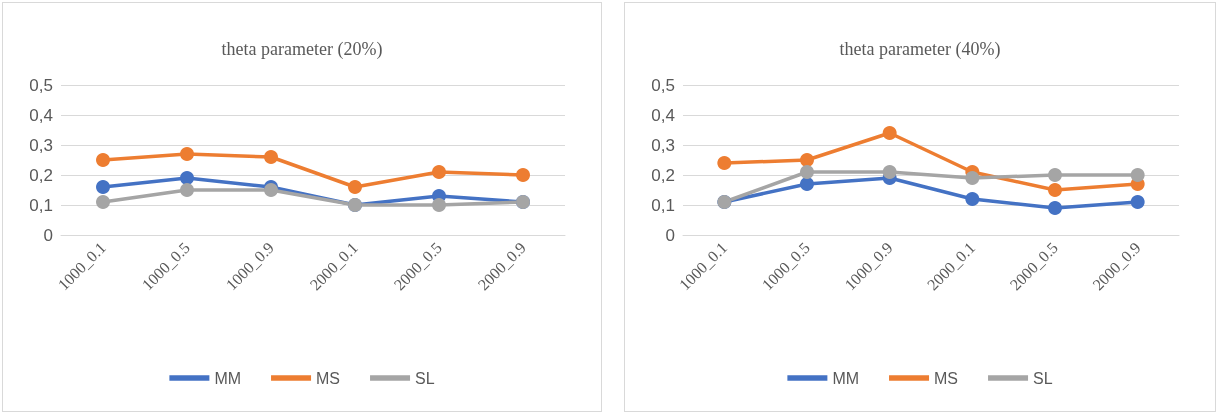 Image resolution: width=1218 pixels, height=416 pixels. Describe the element at coordinates (302, 49) in the screenshot. I see `chart-title: theta parameter (20%)` at that location.